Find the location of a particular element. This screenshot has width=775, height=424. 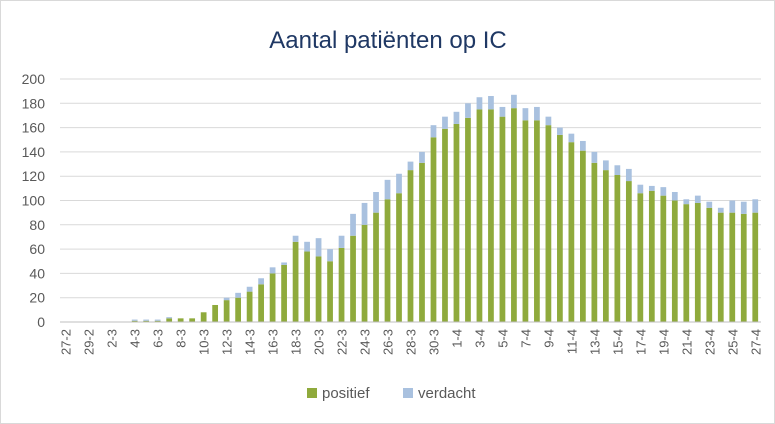

legend-label-suspected: verdacht is located at coordinates (447, 393).